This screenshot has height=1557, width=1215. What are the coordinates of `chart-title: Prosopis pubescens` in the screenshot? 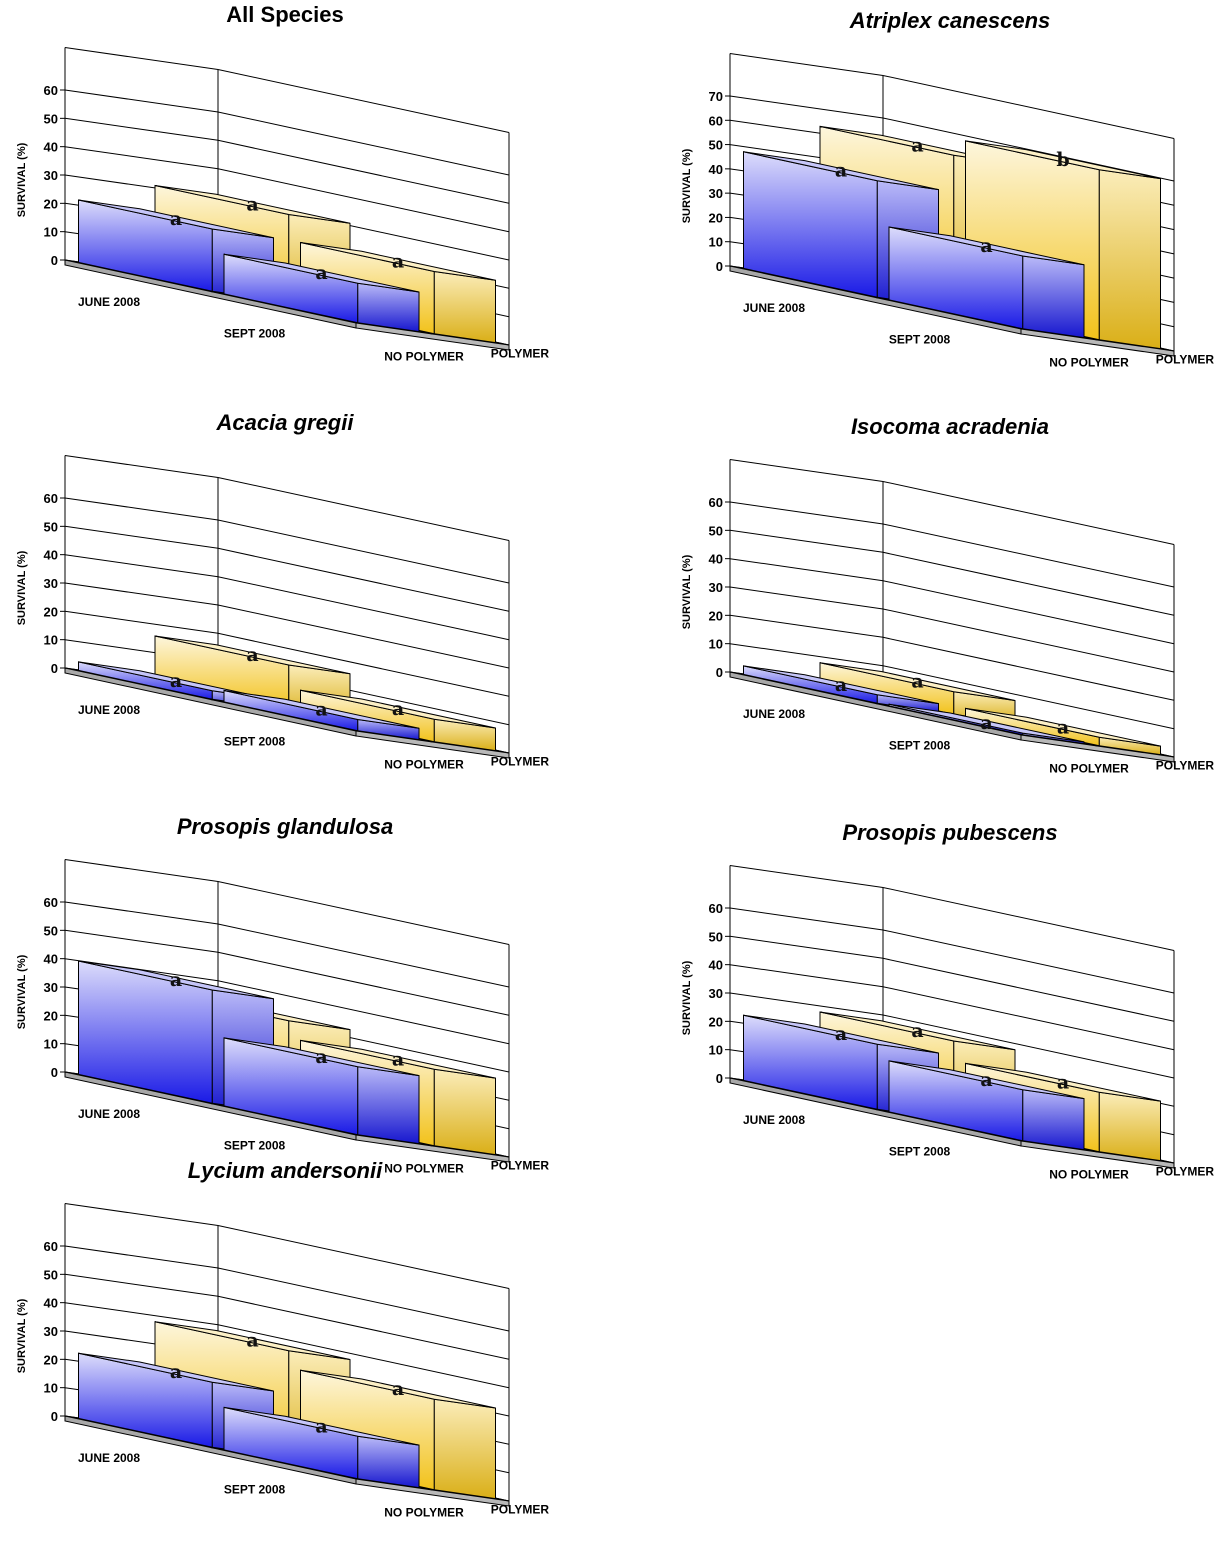 It's located at (950, 832).